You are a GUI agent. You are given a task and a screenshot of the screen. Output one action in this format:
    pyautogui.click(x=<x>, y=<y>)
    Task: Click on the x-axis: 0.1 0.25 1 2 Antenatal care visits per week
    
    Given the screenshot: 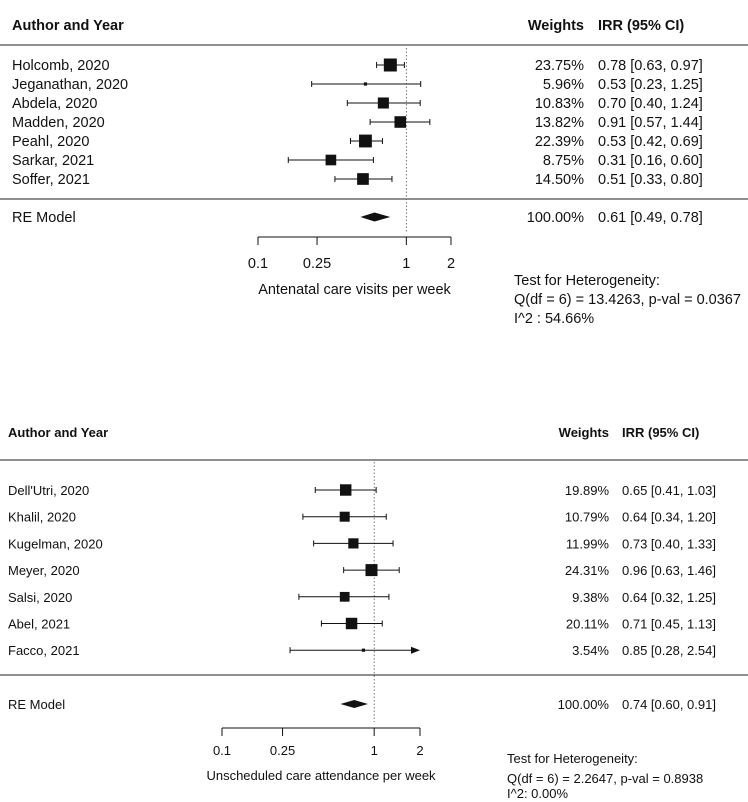 What is the action you would take?
    pyautogui.click(x=351, y=267)
    